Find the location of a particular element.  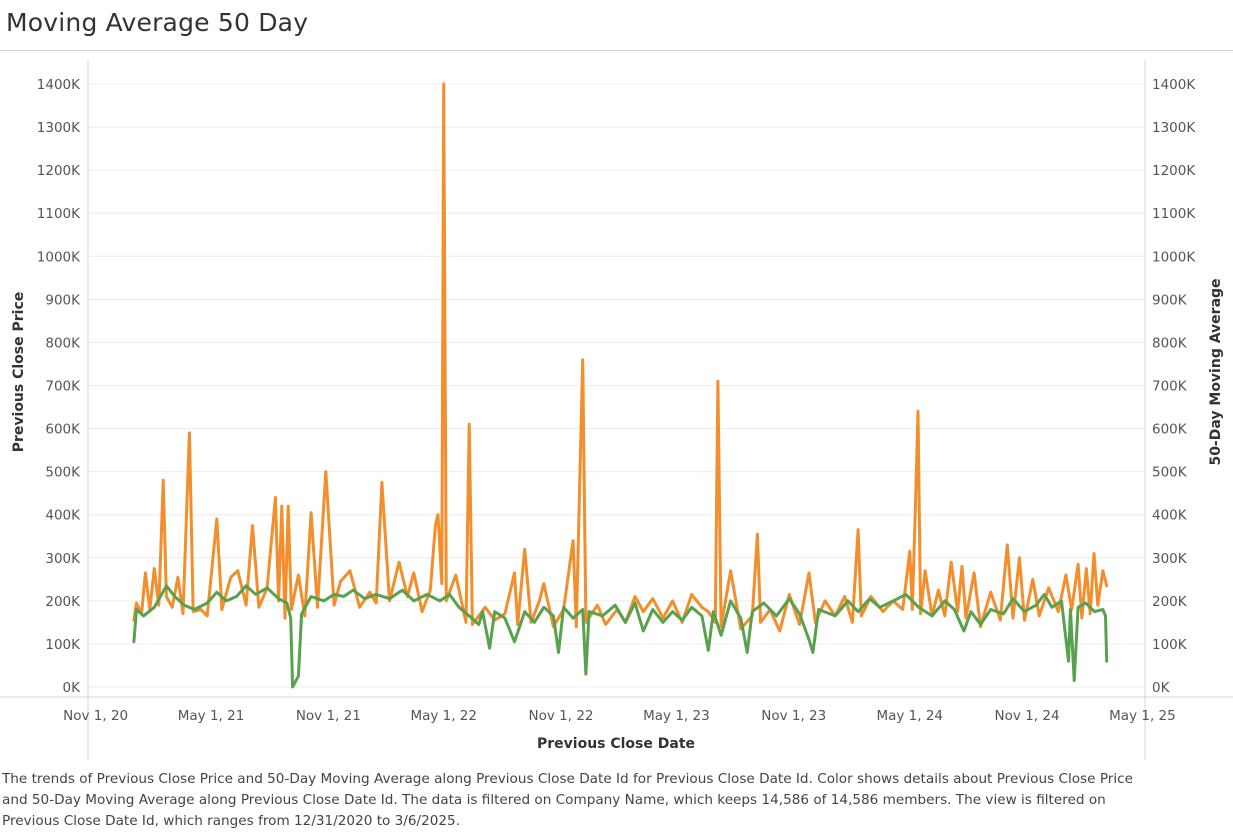

y-tick-label-left: 1300K is located at coordinates (59, 128).